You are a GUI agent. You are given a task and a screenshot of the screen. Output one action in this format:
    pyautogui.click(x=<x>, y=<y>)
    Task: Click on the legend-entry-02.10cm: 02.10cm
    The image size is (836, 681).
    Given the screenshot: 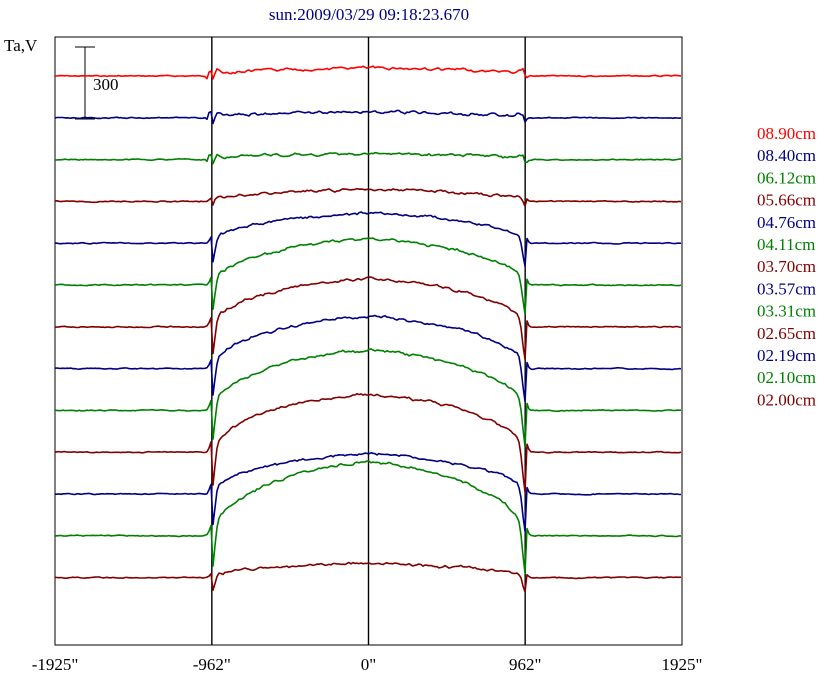 What is the action you would take?
    pyautogui.click(x=786, y=377)
    